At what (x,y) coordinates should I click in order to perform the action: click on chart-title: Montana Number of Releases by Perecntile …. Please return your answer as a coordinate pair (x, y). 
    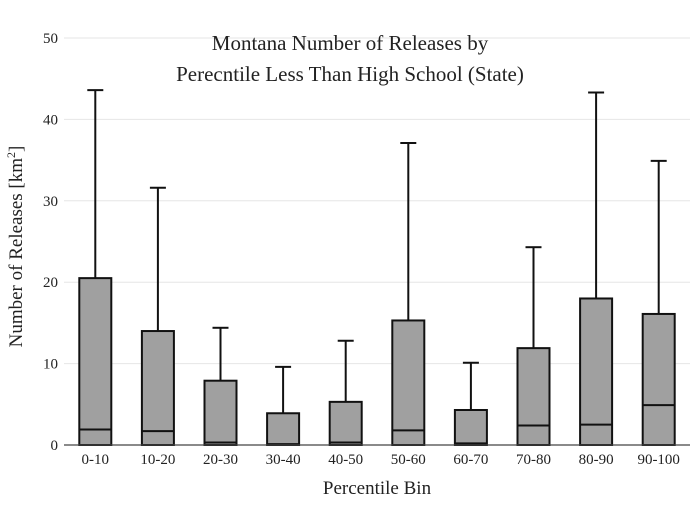
    Looking at the image, I should click on (350, 58).